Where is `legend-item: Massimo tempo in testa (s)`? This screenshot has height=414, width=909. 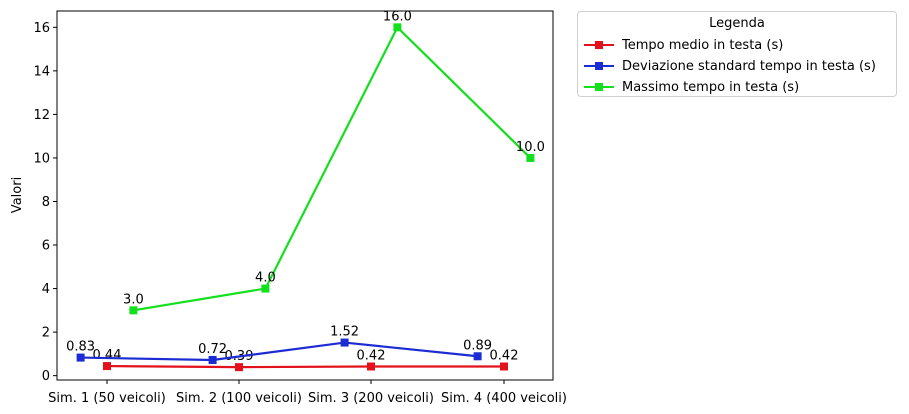 legend-item: Massimo tempo in testa (s) is located at coordinates (691, 87).